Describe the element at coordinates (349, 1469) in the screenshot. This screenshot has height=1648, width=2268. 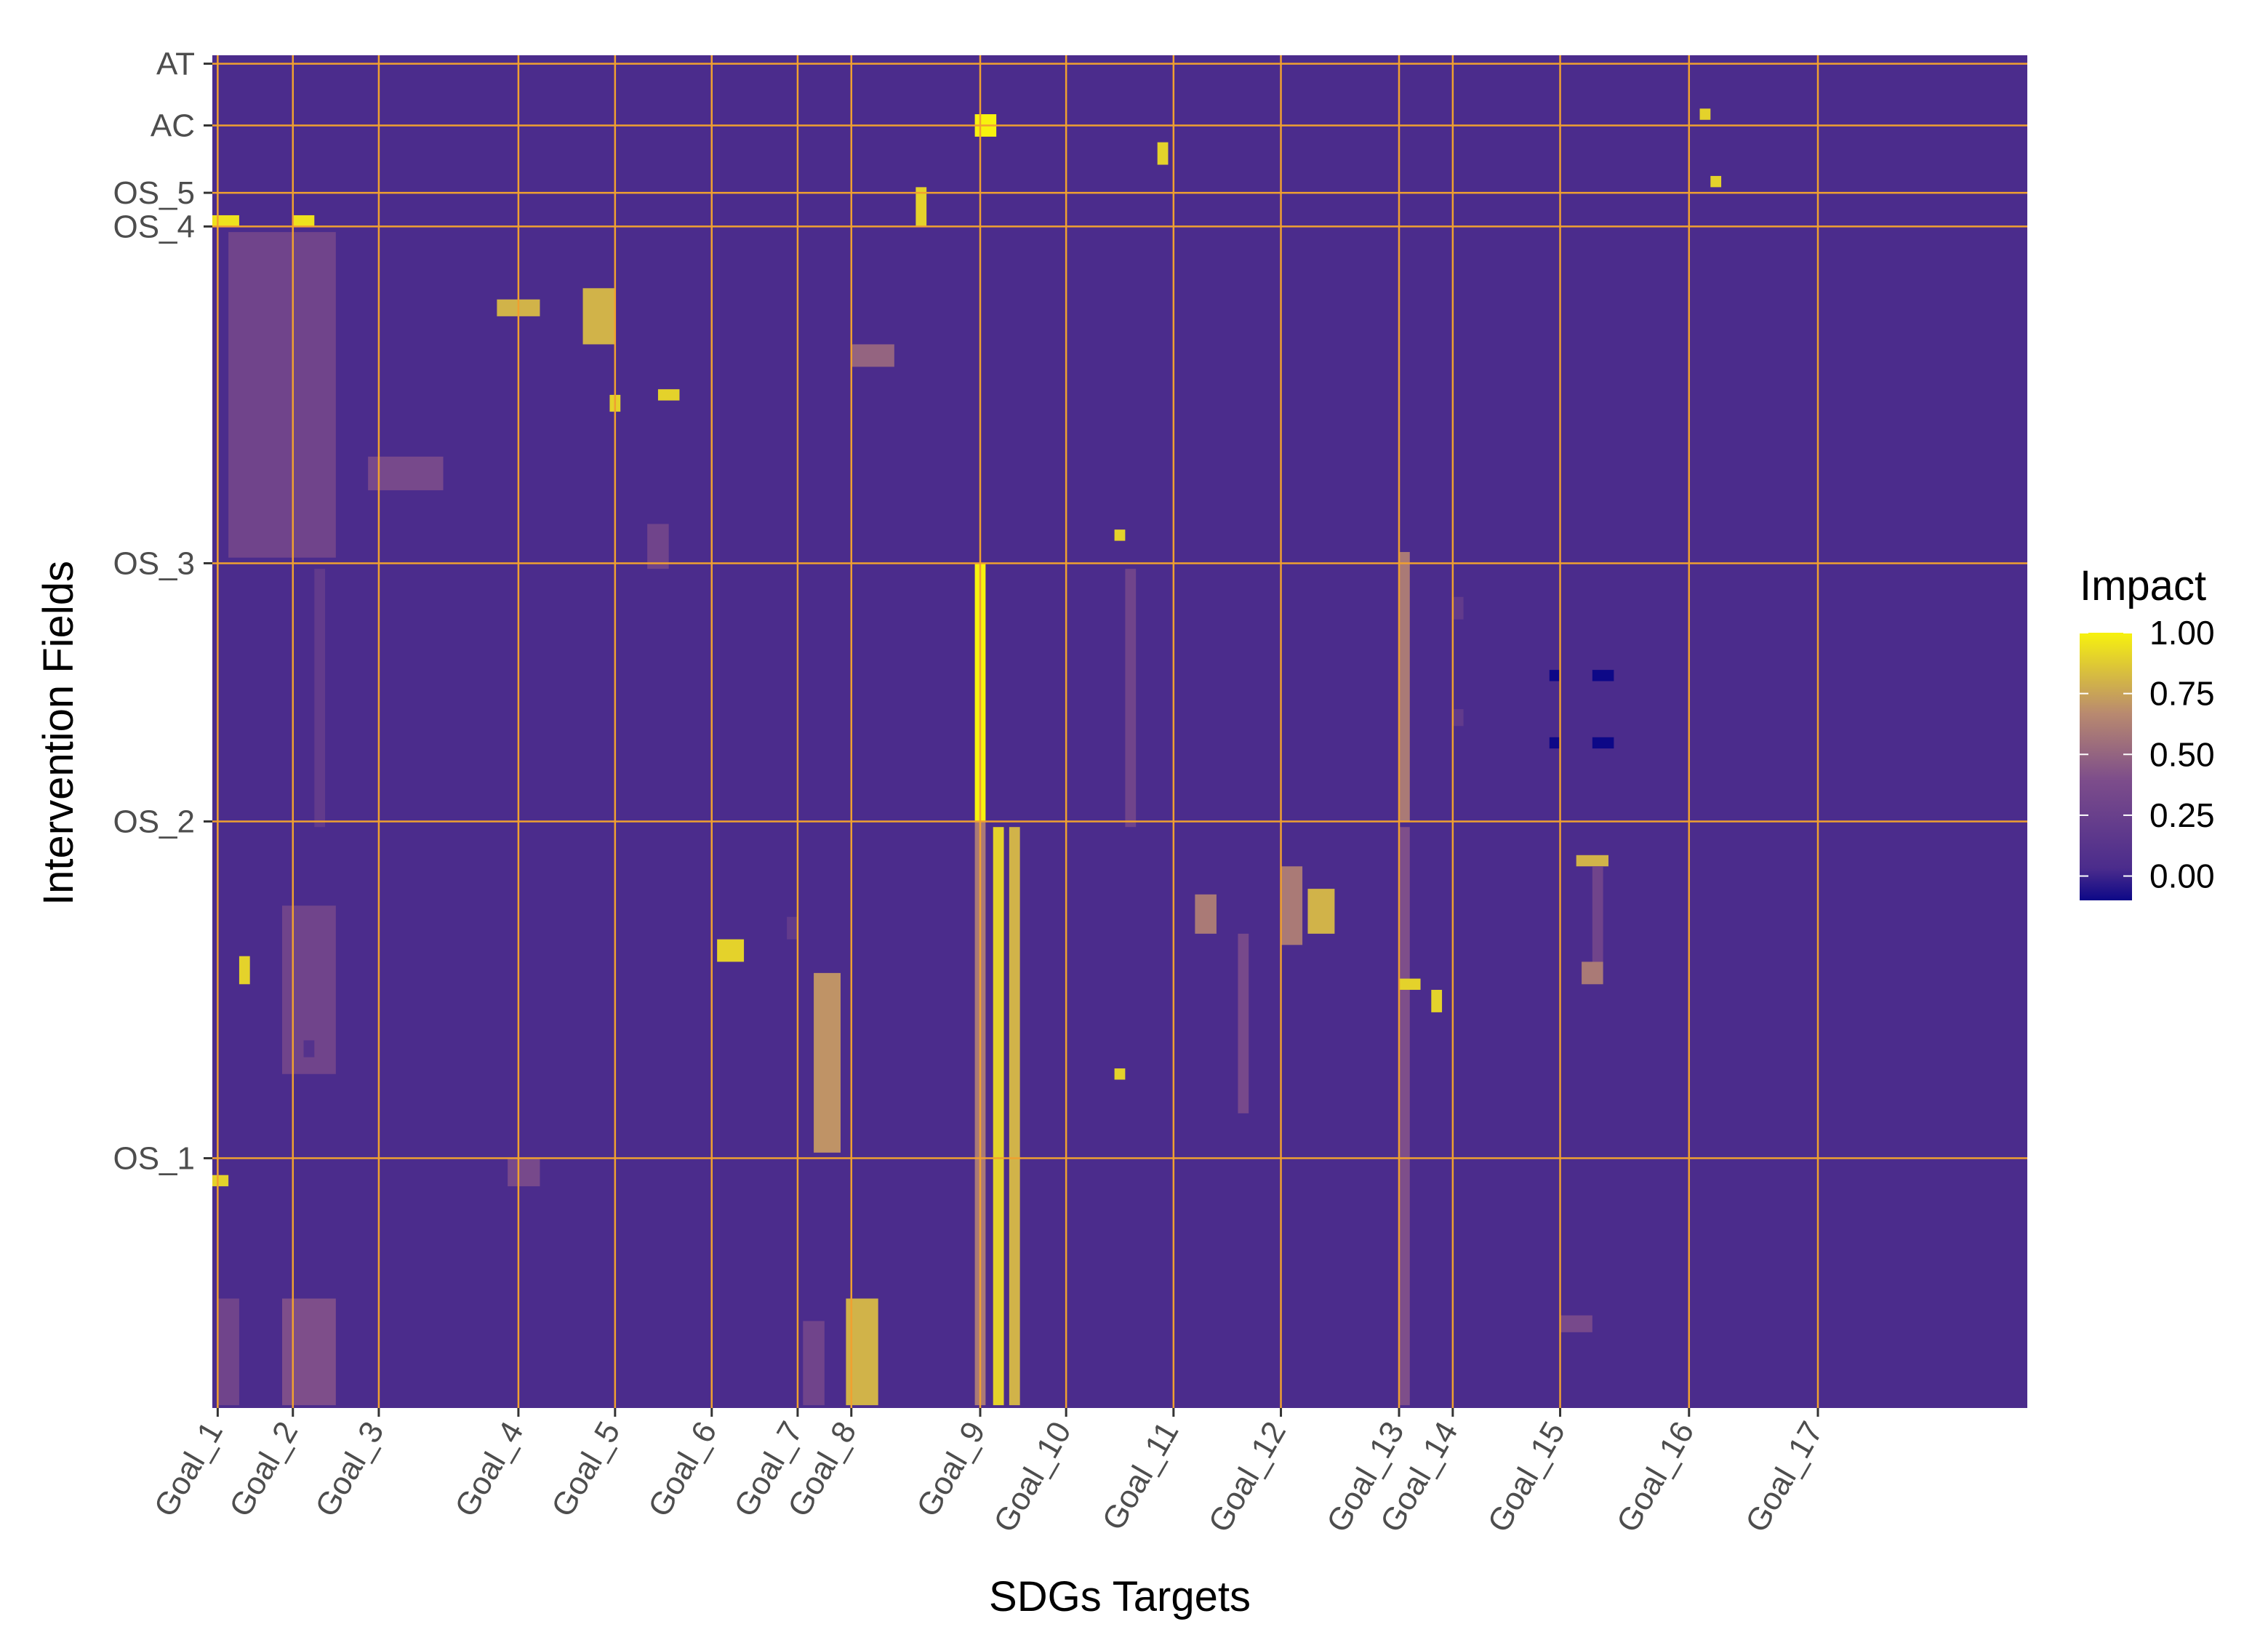
I see `x-tick-label: Goal_3` at that location.